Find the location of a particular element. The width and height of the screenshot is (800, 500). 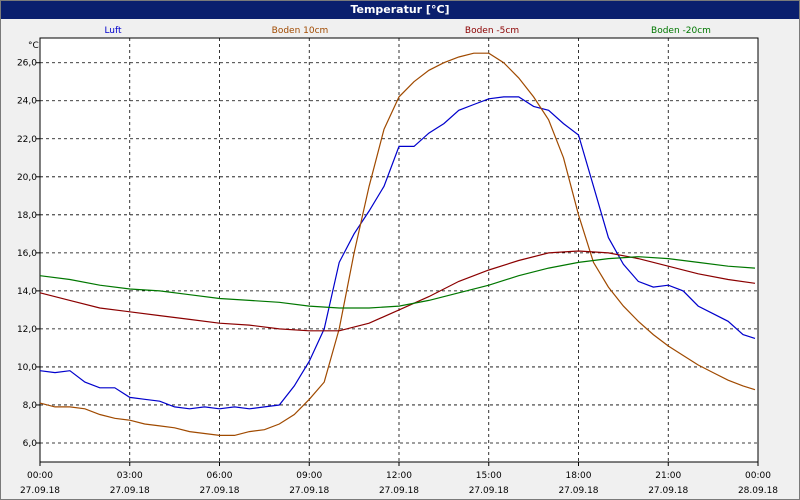

y-tick-label: 20,0 is located at coordinates (27, 178).